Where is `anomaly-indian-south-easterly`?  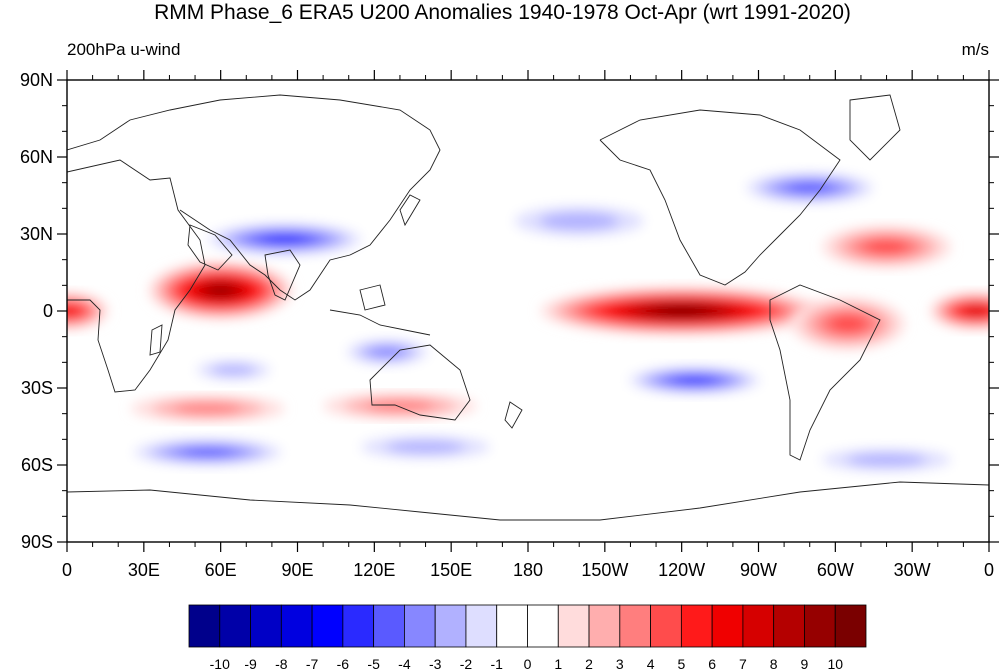 anomaly-indian-south-easterly is located at coordinates (233, 370).